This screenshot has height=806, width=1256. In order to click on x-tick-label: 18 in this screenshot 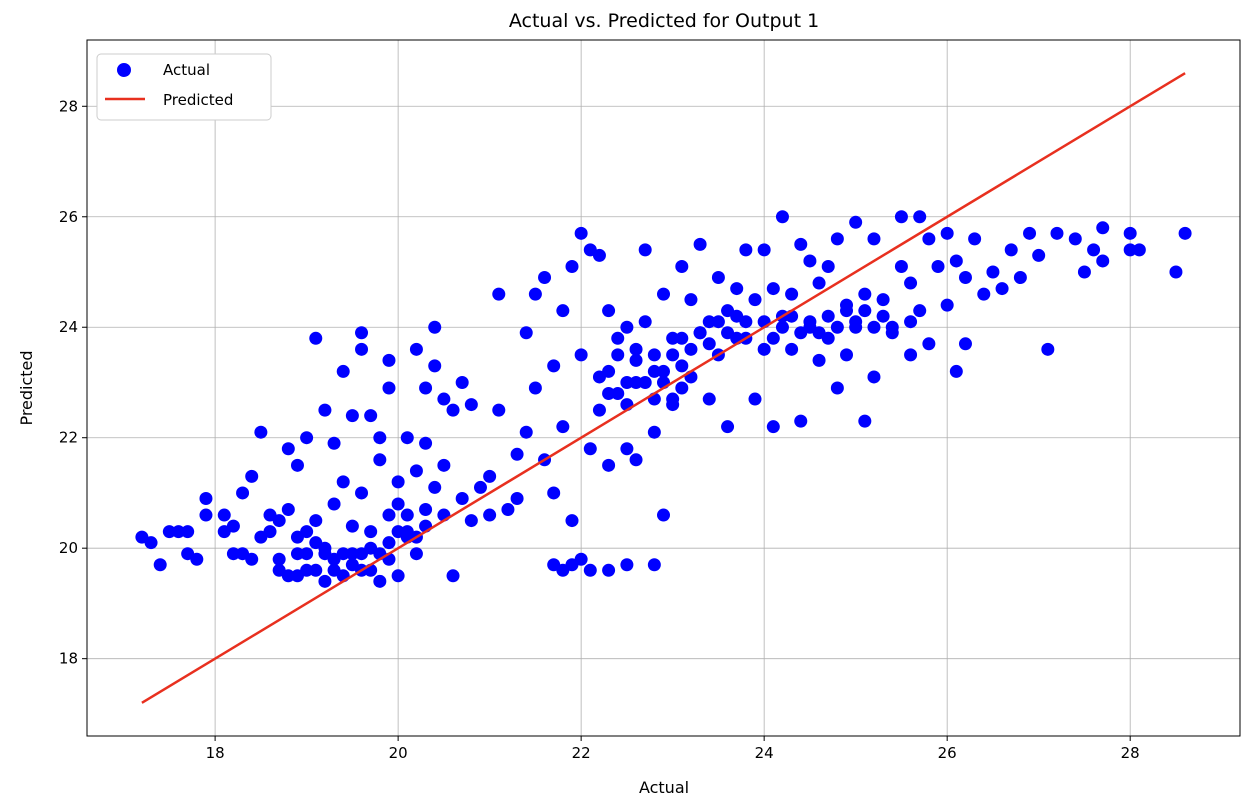, I will do `click(215, 753)`.